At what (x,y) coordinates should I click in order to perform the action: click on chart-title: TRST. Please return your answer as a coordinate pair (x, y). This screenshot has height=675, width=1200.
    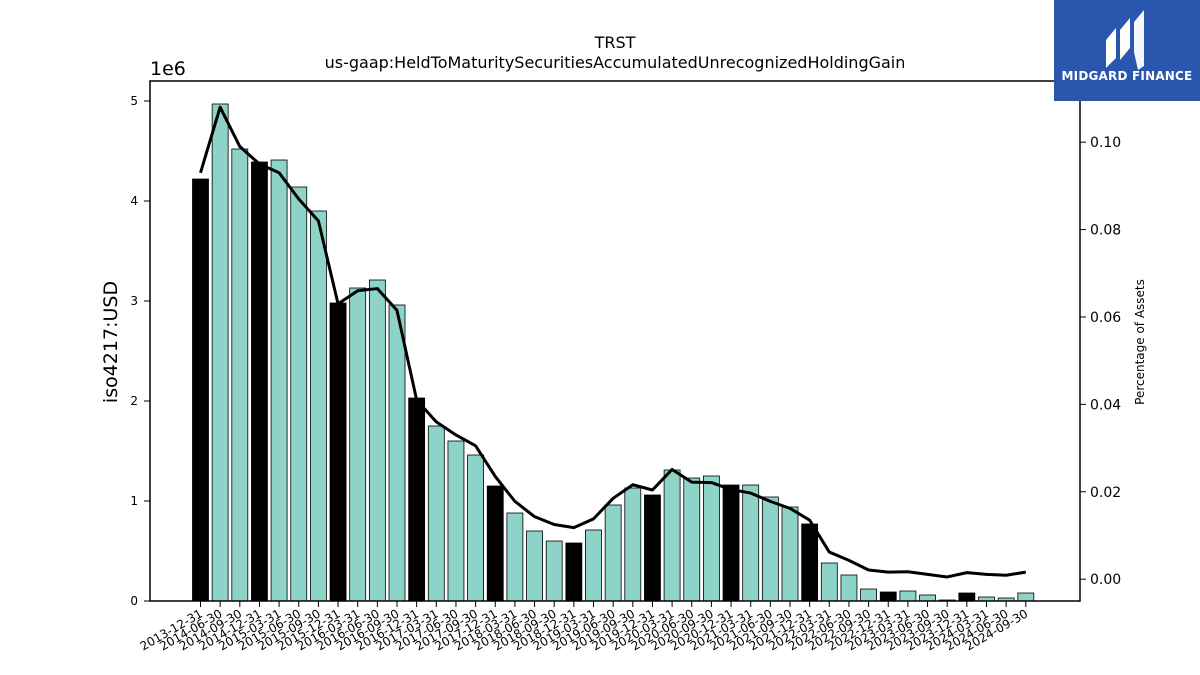
    Looking at the image, I should click on (615, 42).